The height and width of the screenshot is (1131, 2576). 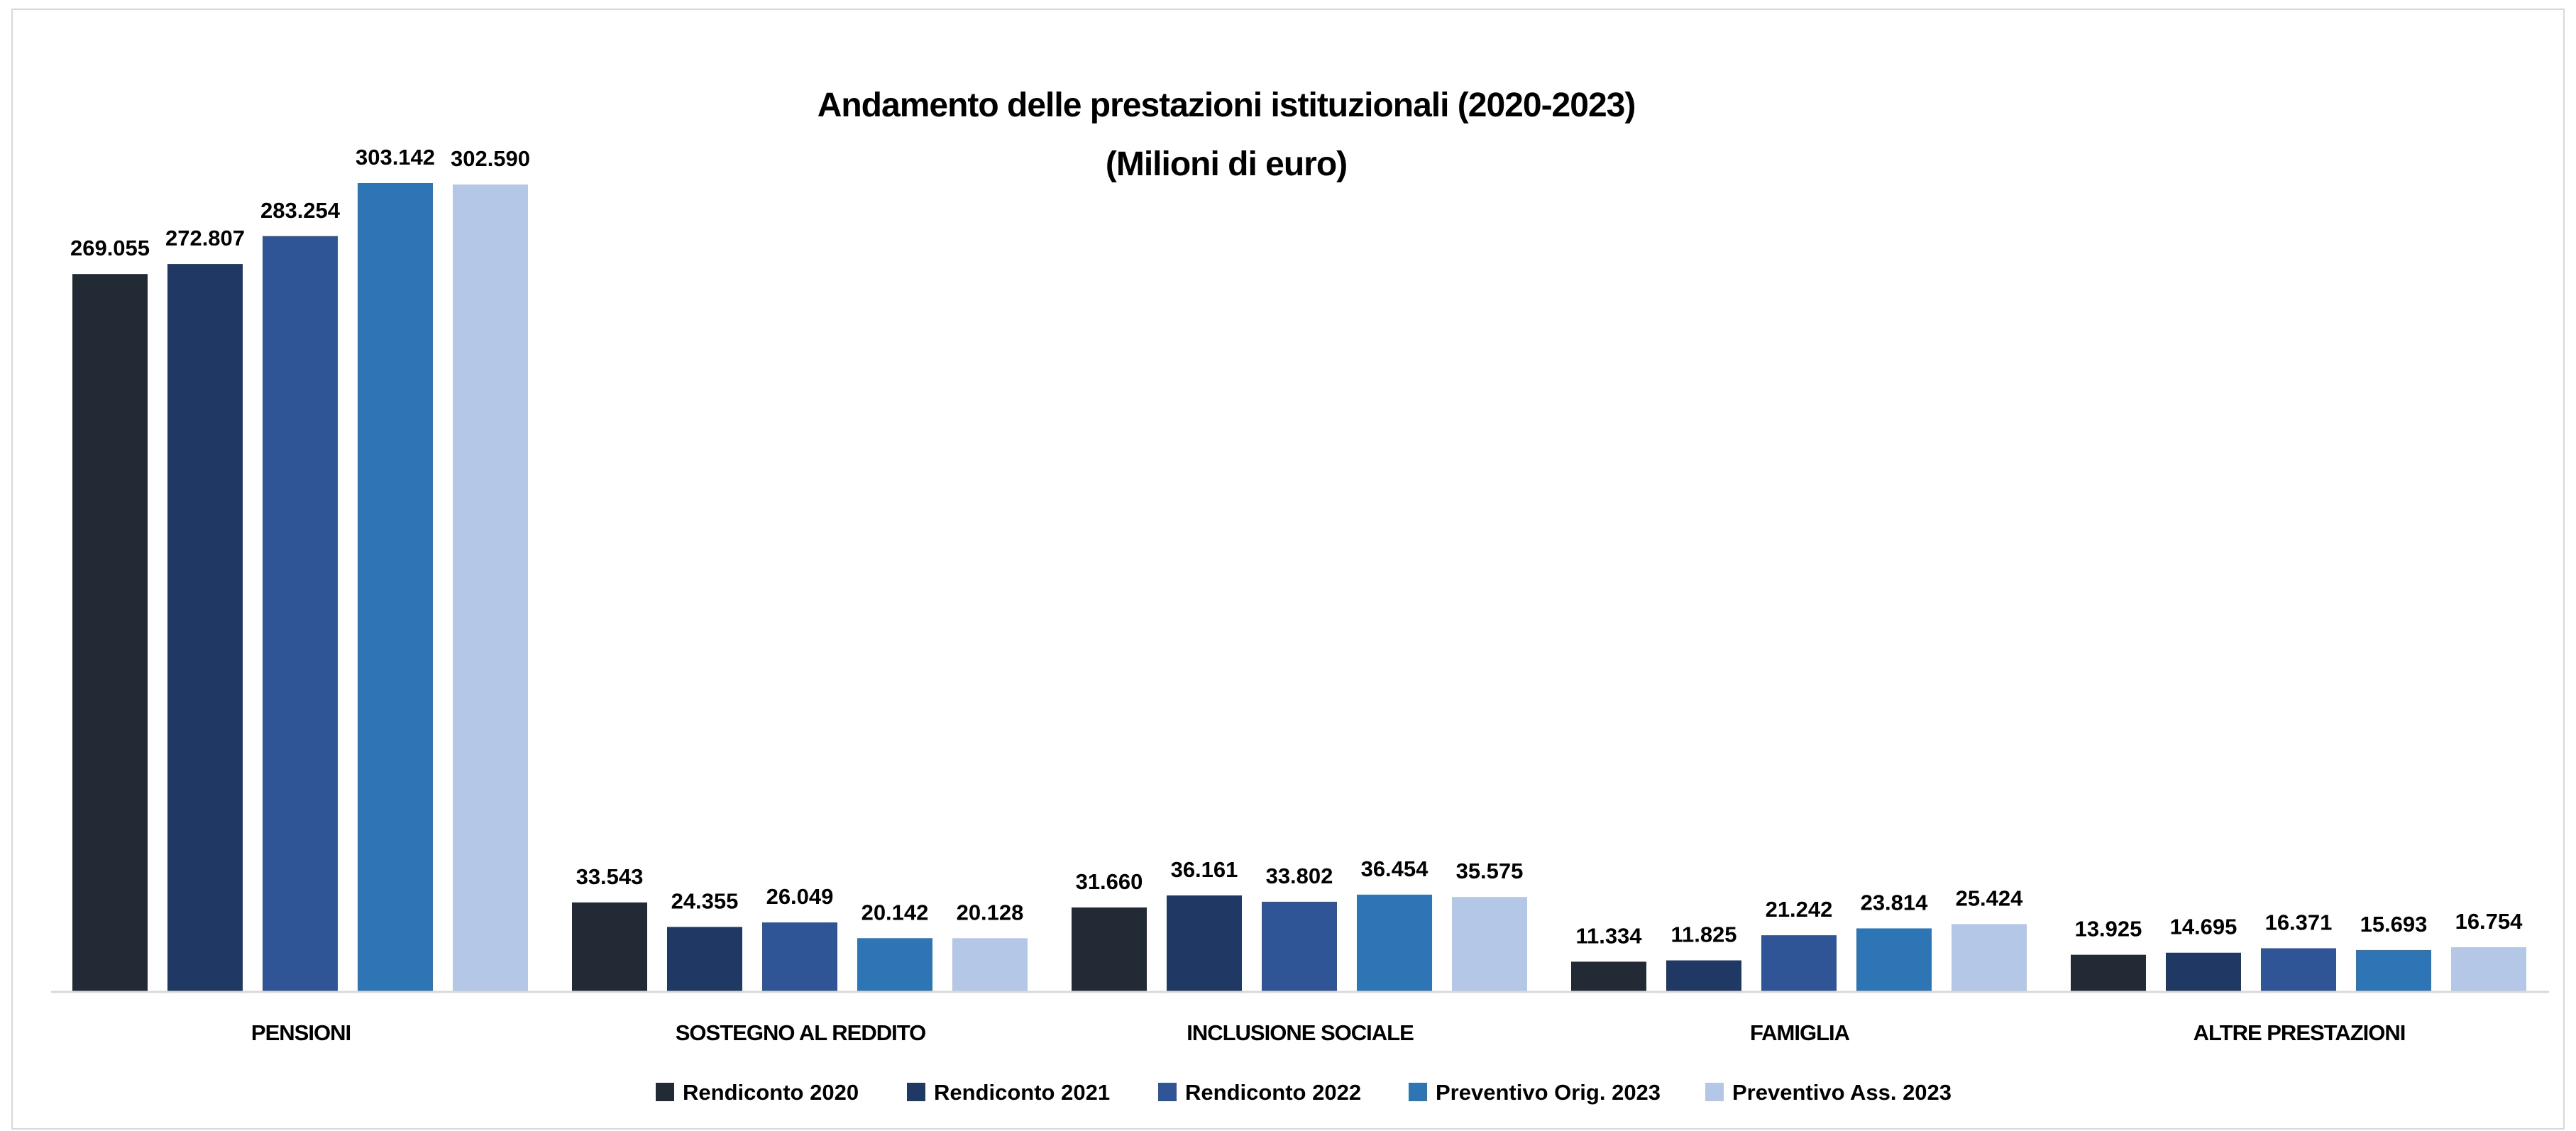 What do you see at coordinates (1703, 976) in the screenshot?
I see `bar-famiglia-rendiconto-2021` at bounding box center [1703, 976].